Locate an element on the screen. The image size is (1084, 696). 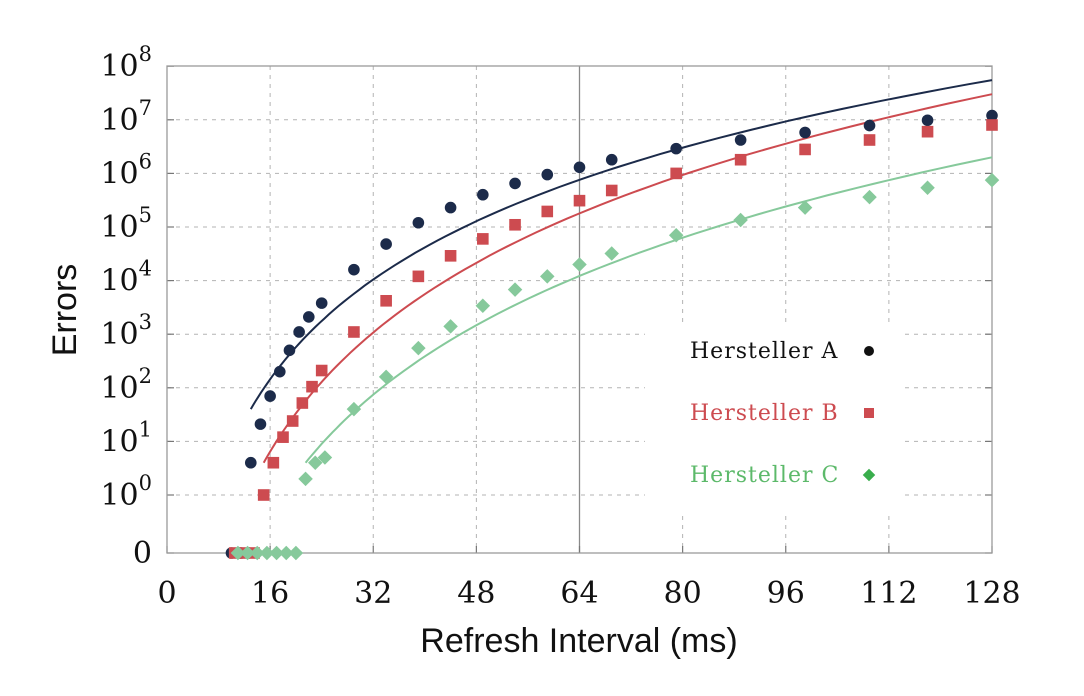
legend: Hersteller A Hersteller B Hersteller C is located at coordinates (775, 420).